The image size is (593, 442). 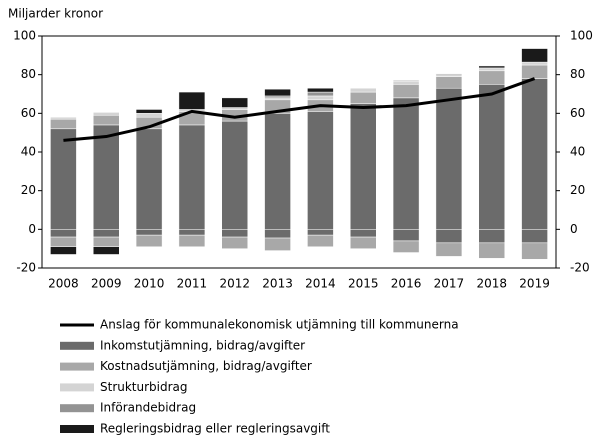 What do you see at coordinates (581, 36) in the screenshot?
I see `y2-tick-label: 100` at bounding box center [581, 36].